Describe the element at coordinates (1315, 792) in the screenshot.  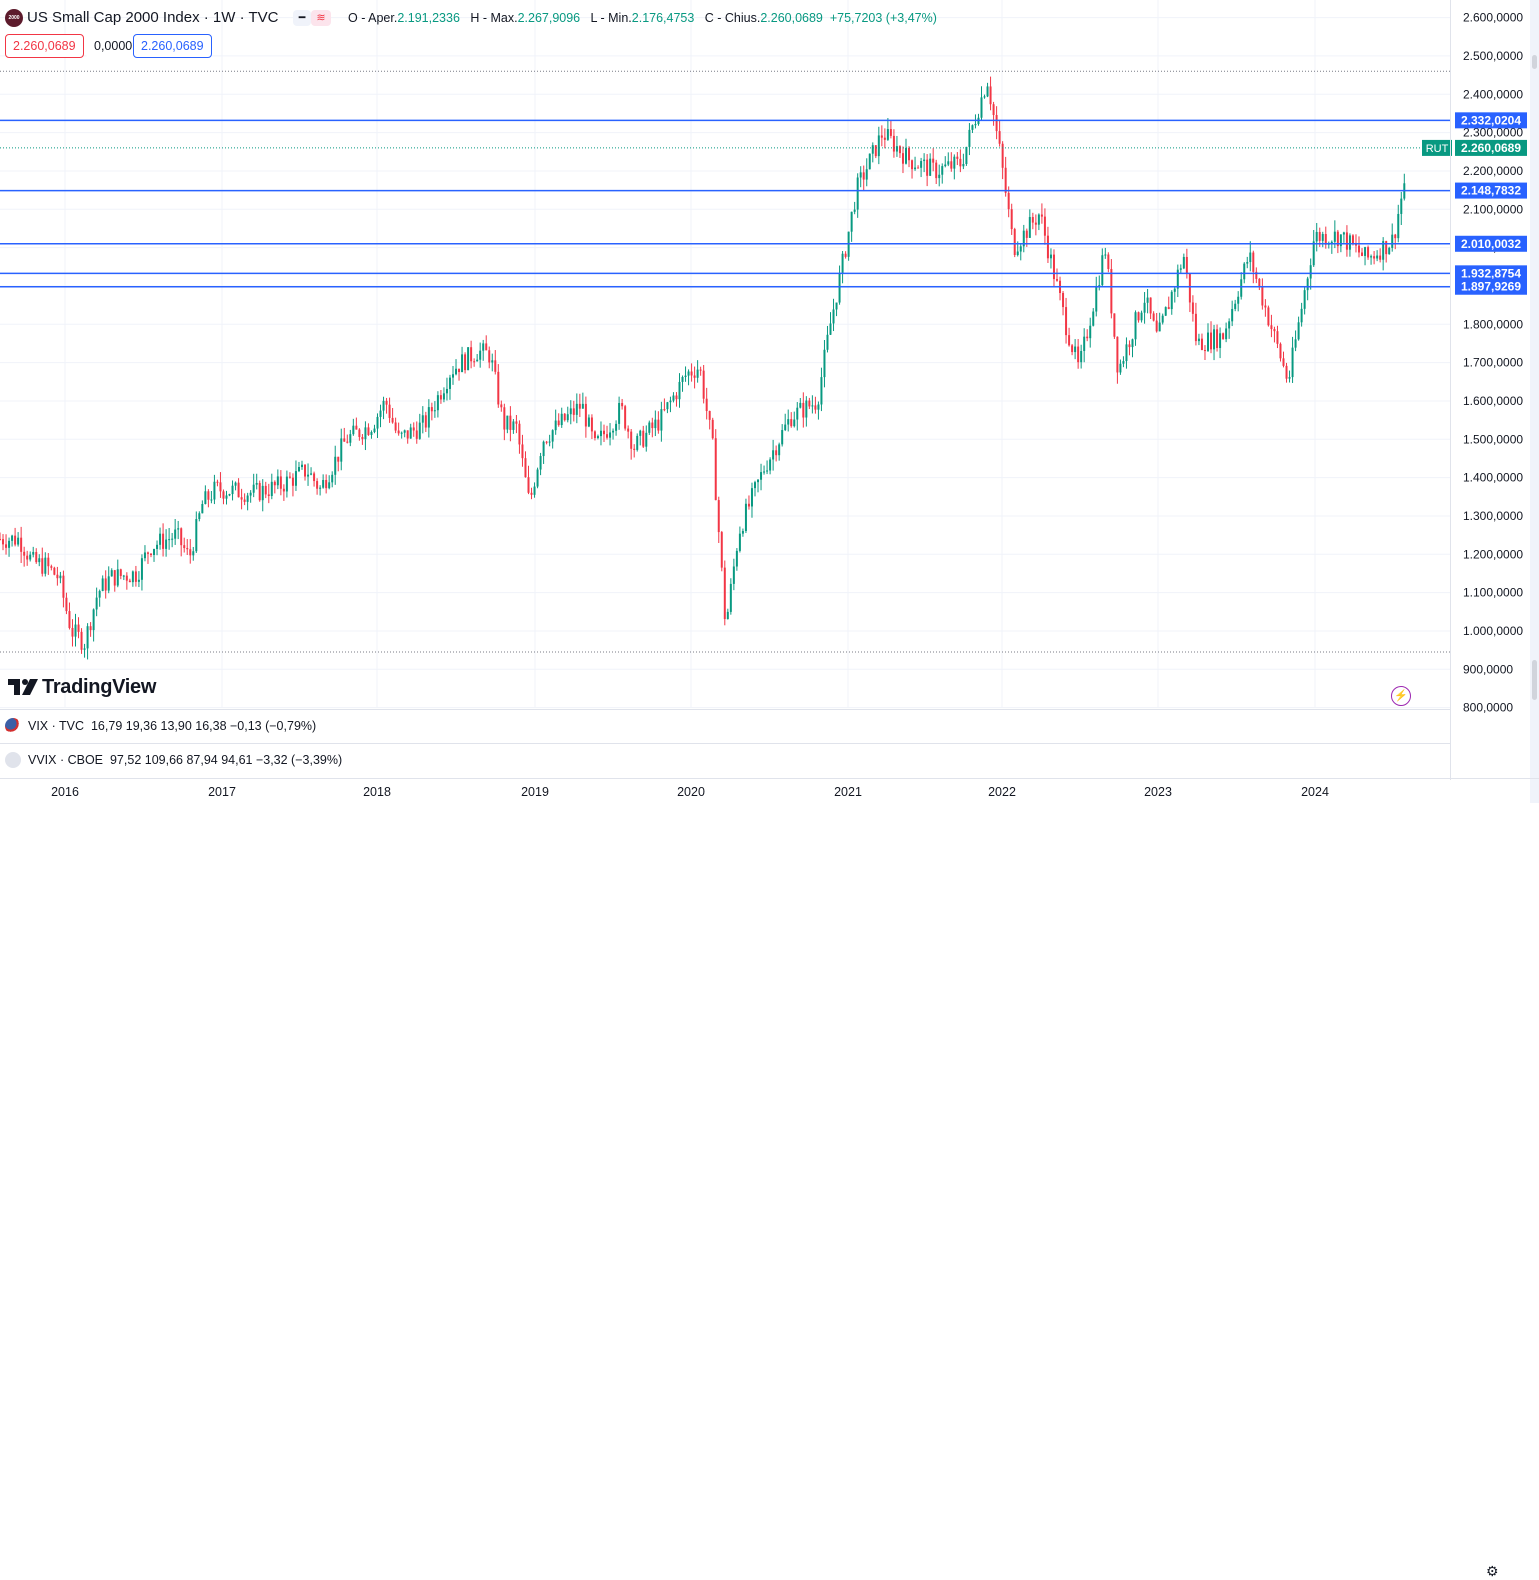
I see `year-tick: 2024` at that location.